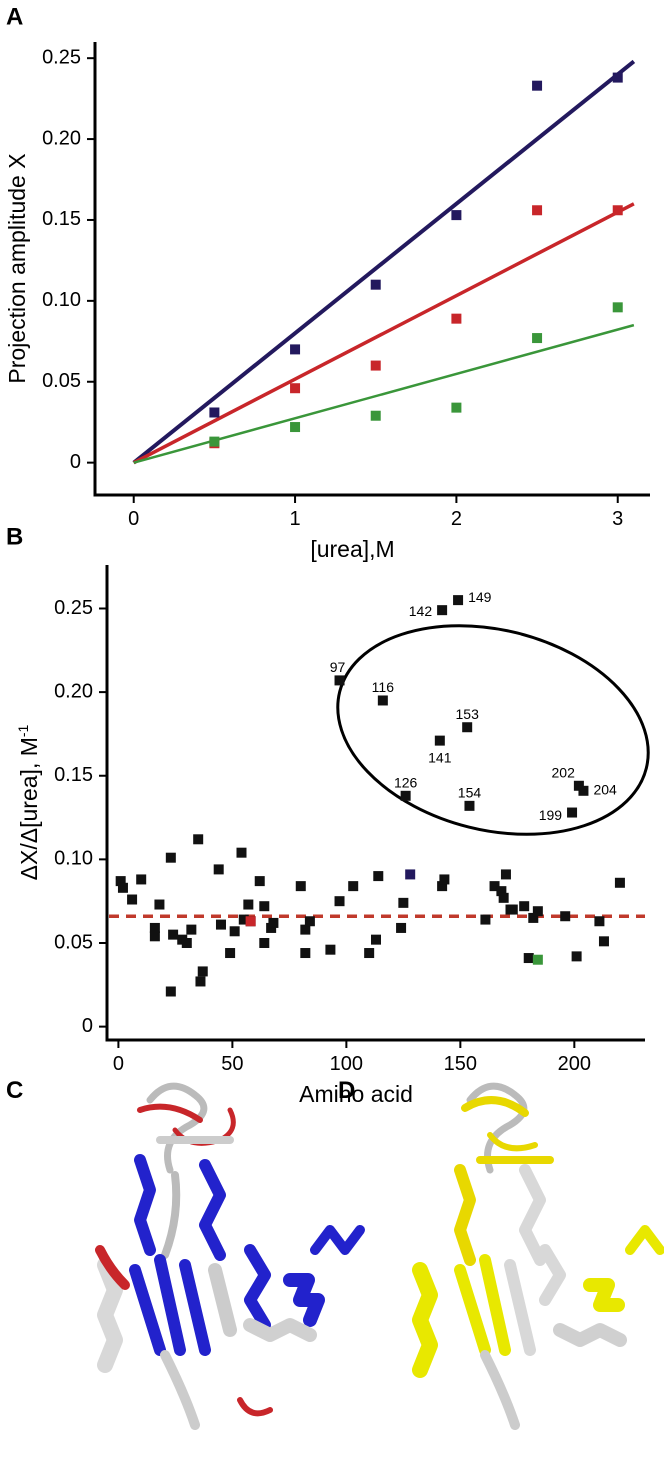 This screenshot has height=1461, width=664. Describe the element at coordinates (480, 597) in the screenshot. I see `point-label: 149` at that location.